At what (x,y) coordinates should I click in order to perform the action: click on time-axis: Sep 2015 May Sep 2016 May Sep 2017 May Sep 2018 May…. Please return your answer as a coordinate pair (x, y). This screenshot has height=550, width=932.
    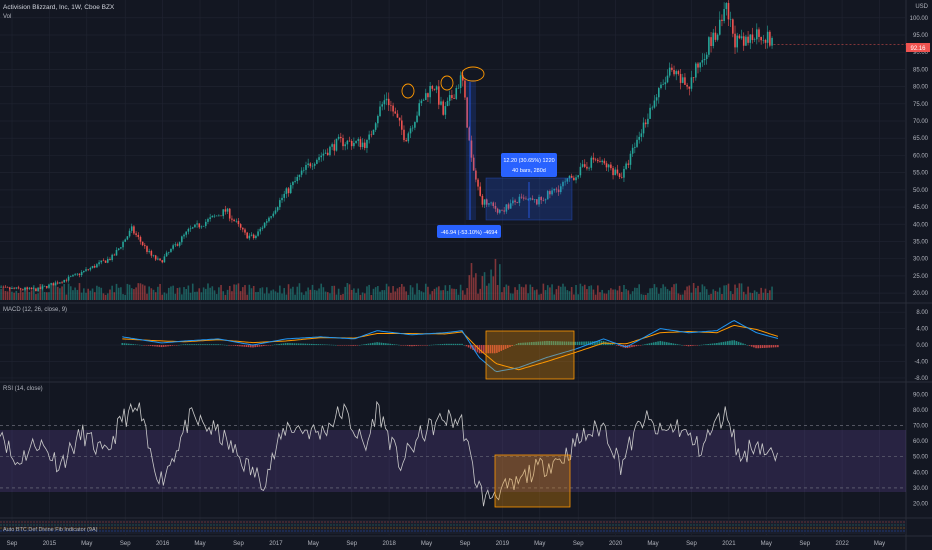
    Looking at the image, I should click on (446, 544).